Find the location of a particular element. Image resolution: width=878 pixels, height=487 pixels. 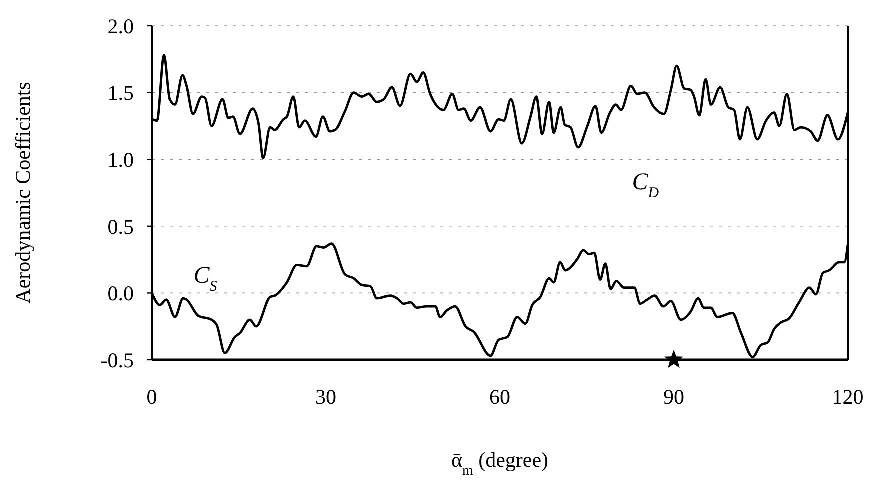

x-axis-title: ᾱ$_{m}$ (degree) is located at coordinates (500, 463).